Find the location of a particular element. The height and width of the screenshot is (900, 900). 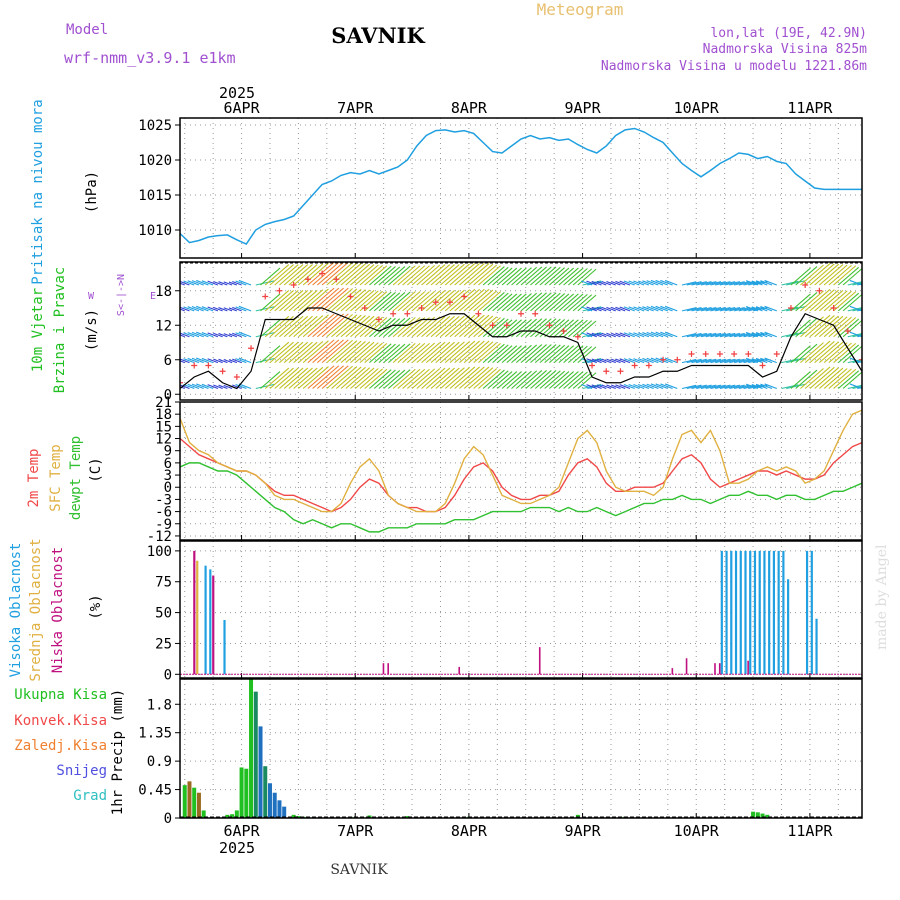

bottom-day-labels: 6APR 7APR 8APR 9APR 10APR 11APR is located at coordinates (529, 831).